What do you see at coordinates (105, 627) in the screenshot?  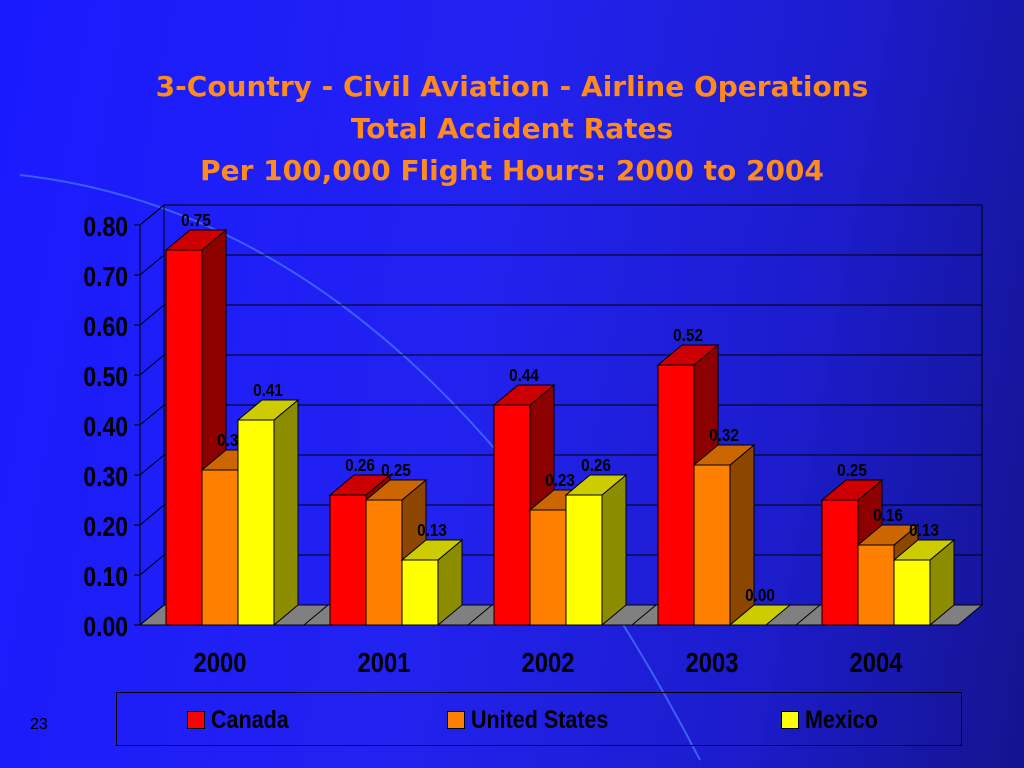 I see `y-tick-label: 0.00` at bounding box center [105, 627].